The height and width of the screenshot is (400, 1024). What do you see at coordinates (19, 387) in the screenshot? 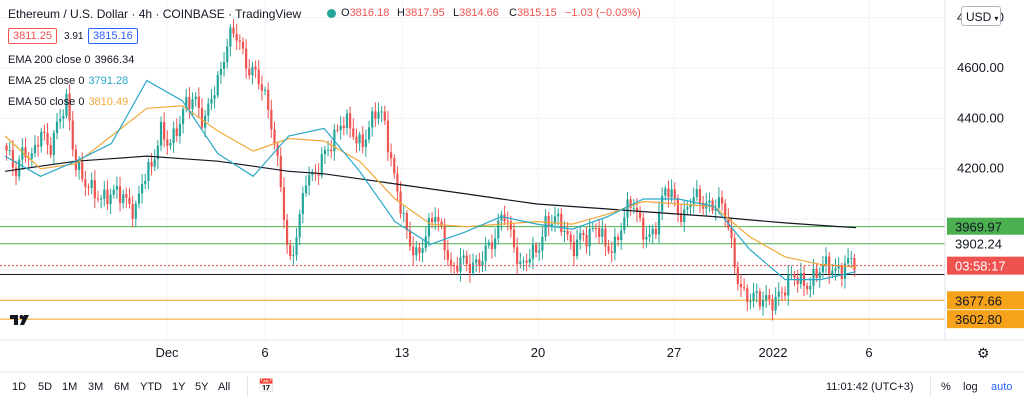
I see `timeframe-button: 1D` at bounding box center [19, 387].